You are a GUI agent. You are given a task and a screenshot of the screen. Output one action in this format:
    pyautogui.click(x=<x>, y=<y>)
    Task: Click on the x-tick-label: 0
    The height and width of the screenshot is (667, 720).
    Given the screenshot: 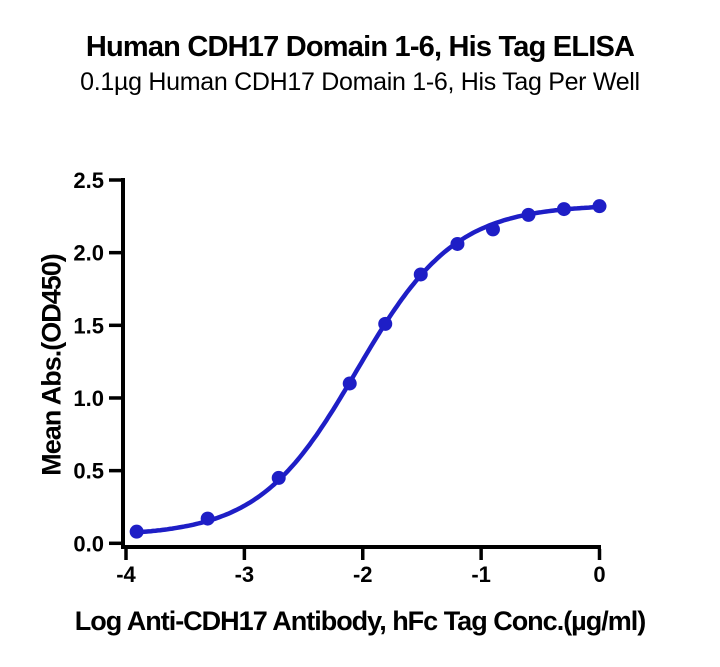 What is the action you would take?
    pyautogui.click(x=599, y=574)
    